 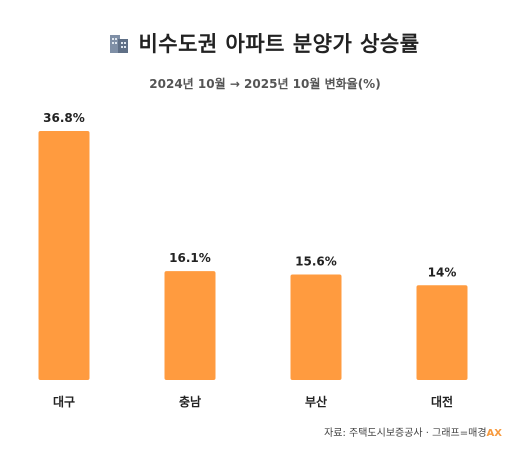 I want to click on chart-title: 비수도권 아파트 분양가 상승률, so click(x=279, y=44).